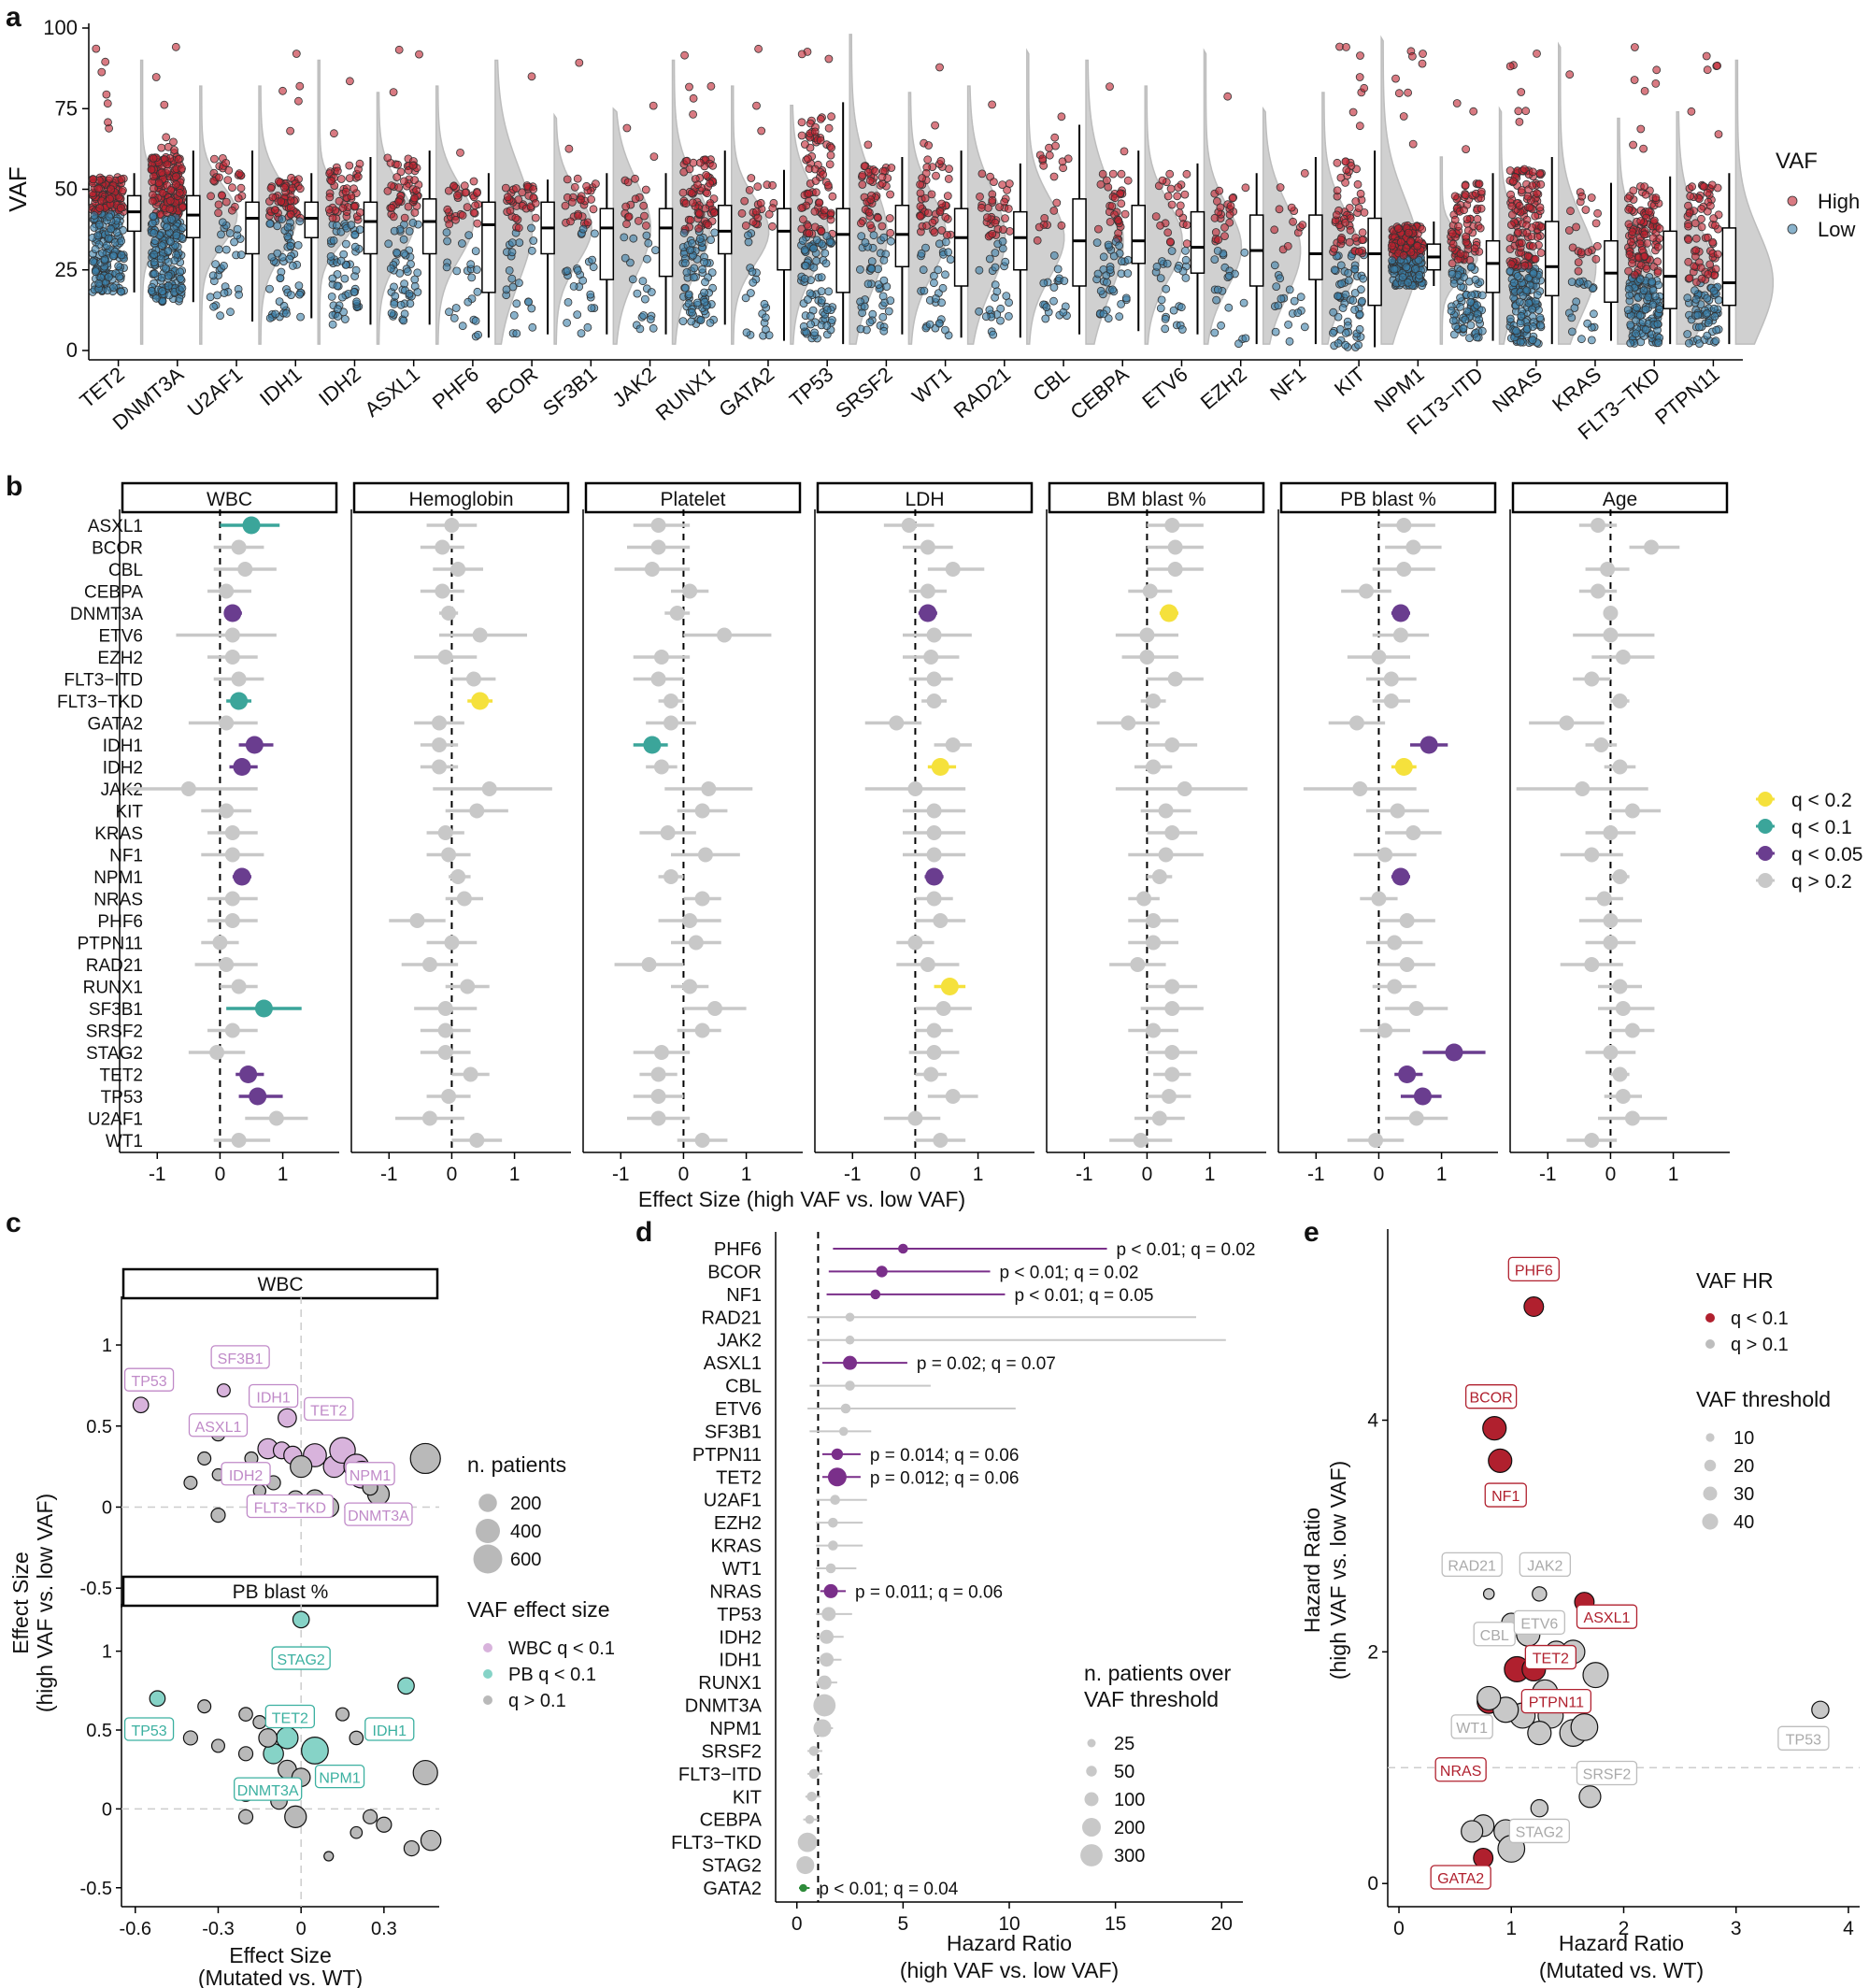 This screenshot has width=1869, height=1988. Describe the element at coordinates (378, 1516) in the screenshot. I see `point-label: DNMT3A` at that location.